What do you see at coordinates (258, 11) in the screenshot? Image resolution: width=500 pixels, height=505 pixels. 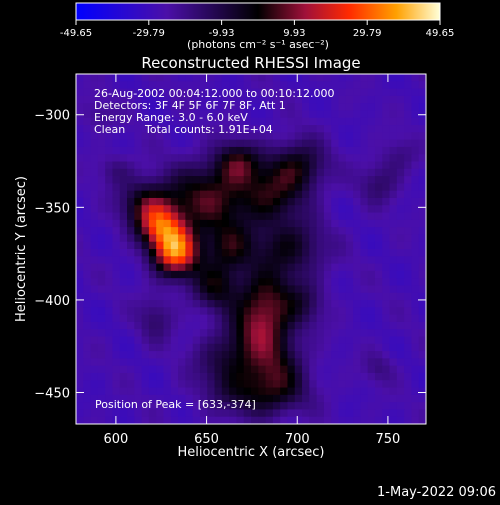 I see `colorbar` at bounding box center [258, 11].